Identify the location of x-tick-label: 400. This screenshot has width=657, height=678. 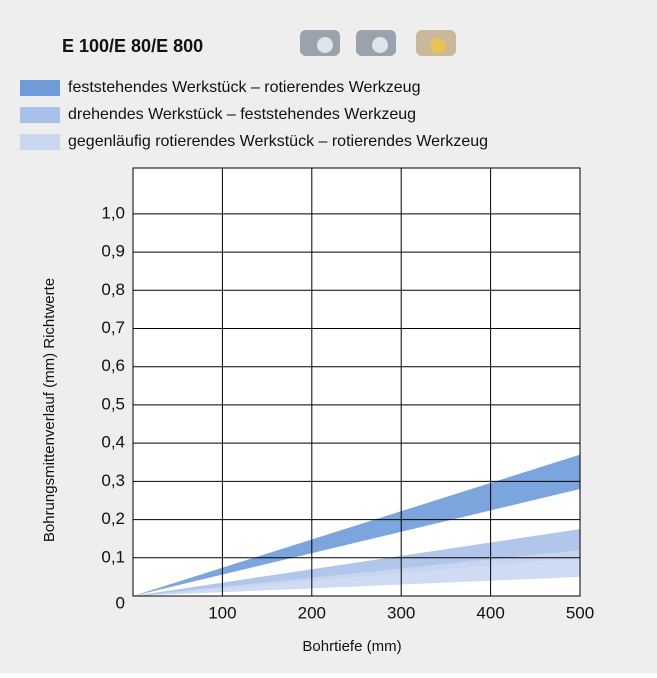
(490, 612).